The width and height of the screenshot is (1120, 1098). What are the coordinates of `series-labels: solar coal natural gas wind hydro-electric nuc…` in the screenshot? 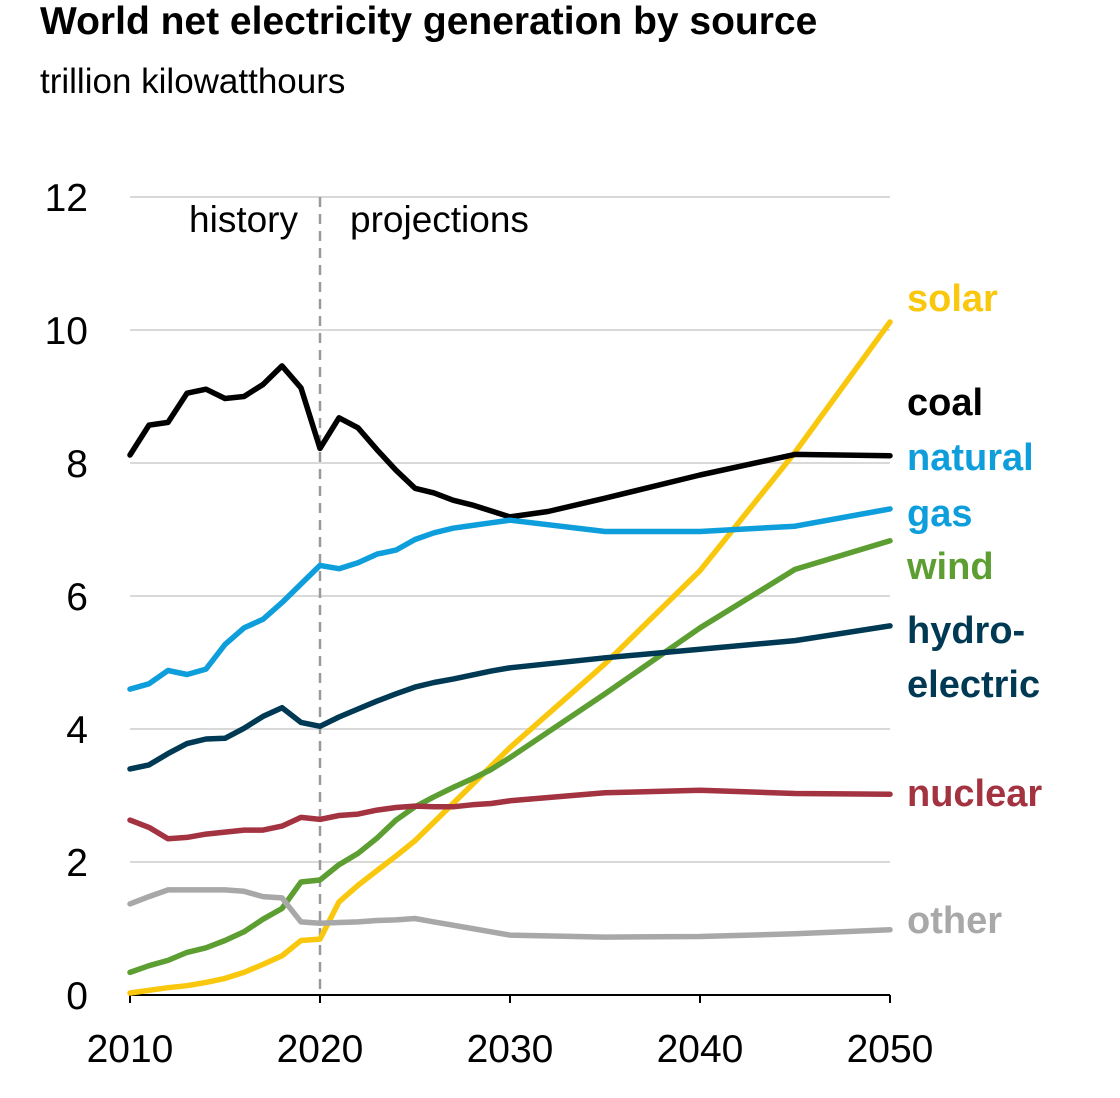 It's located at (974, 610).